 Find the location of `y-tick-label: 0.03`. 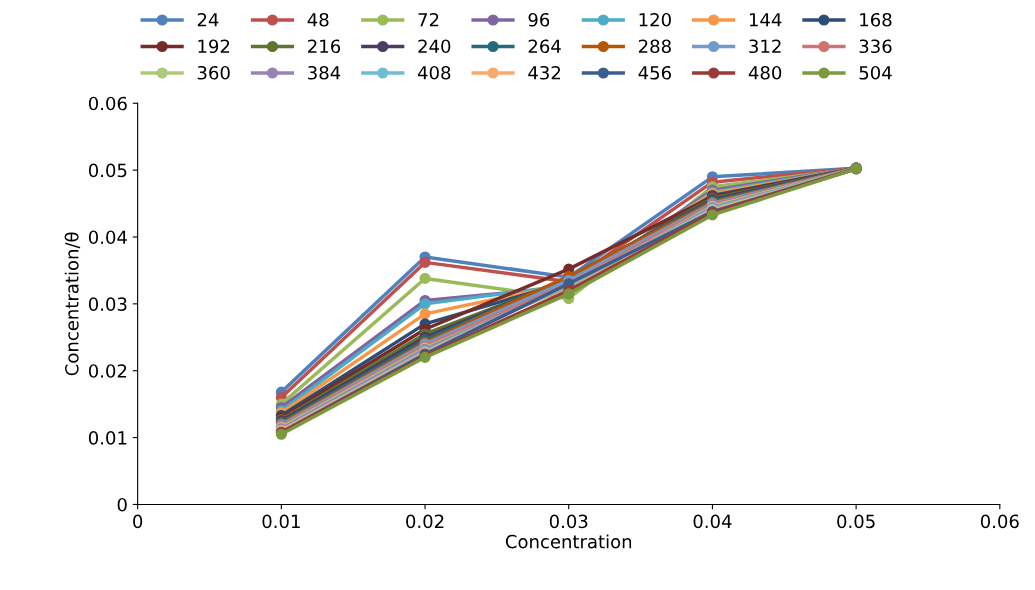

y-tick-label: 0.03 is located at coordinates (107, 304).